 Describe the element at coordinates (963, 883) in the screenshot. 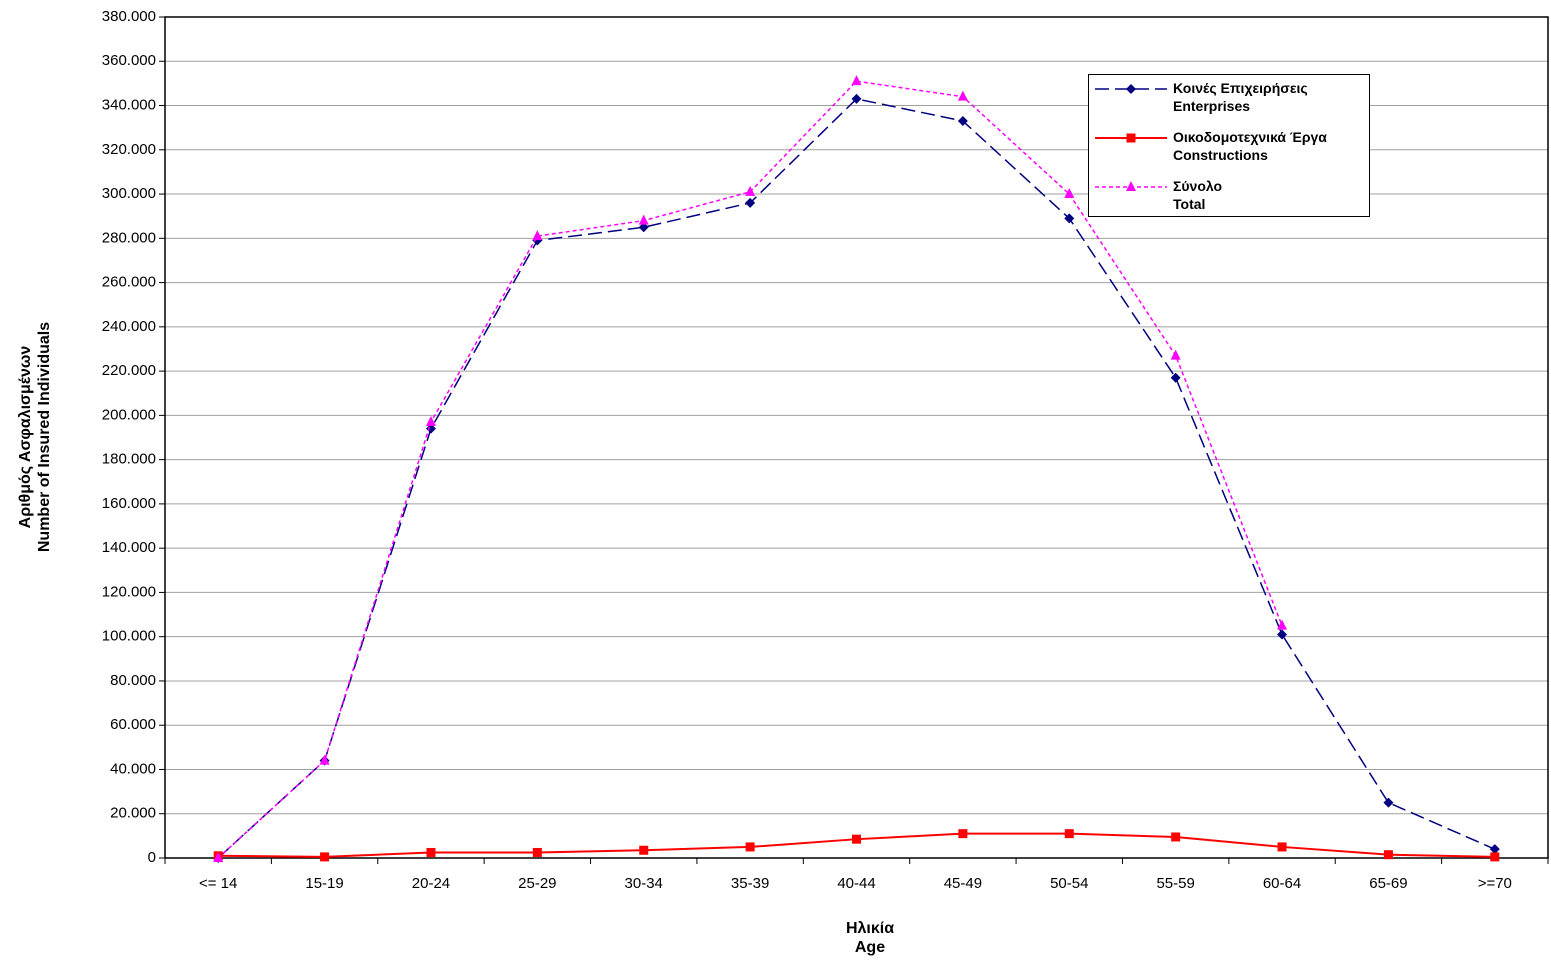

I see `x-tick-label: 45-49` at that location.